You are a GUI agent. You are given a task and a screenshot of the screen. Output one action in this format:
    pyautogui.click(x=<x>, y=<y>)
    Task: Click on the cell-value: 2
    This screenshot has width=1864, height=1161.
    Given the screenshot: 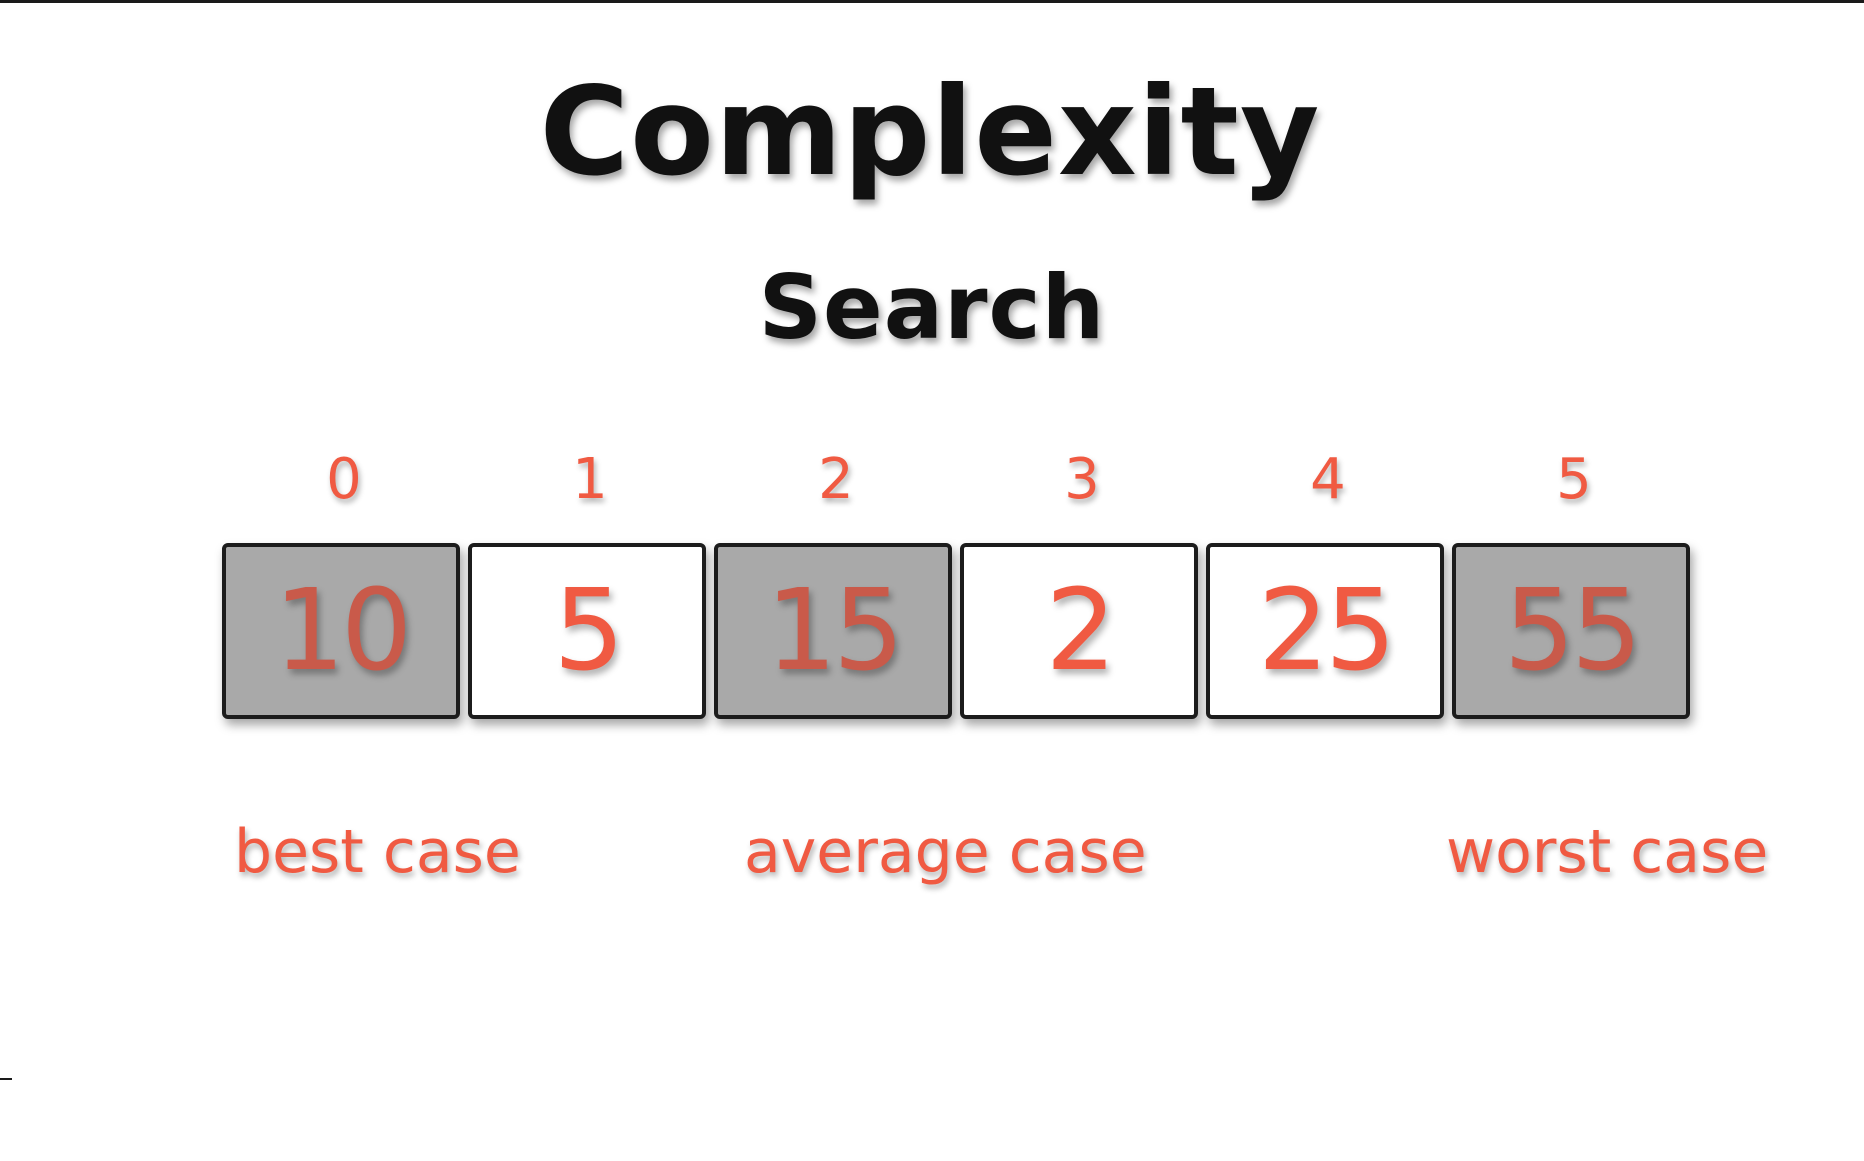 What is the action you would take?
    pyautogui.click(x=1080, y=631)
    